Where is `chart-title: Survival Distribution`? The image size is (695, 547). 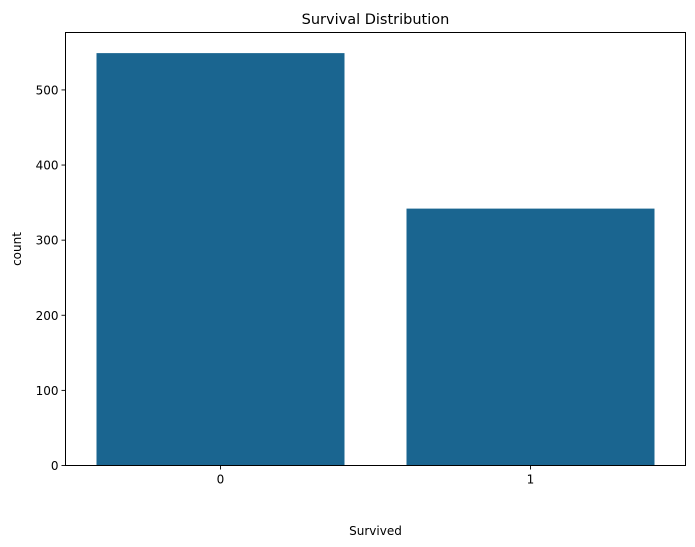
chart-title: Survival Distribution is located at coordinates (376, 20).